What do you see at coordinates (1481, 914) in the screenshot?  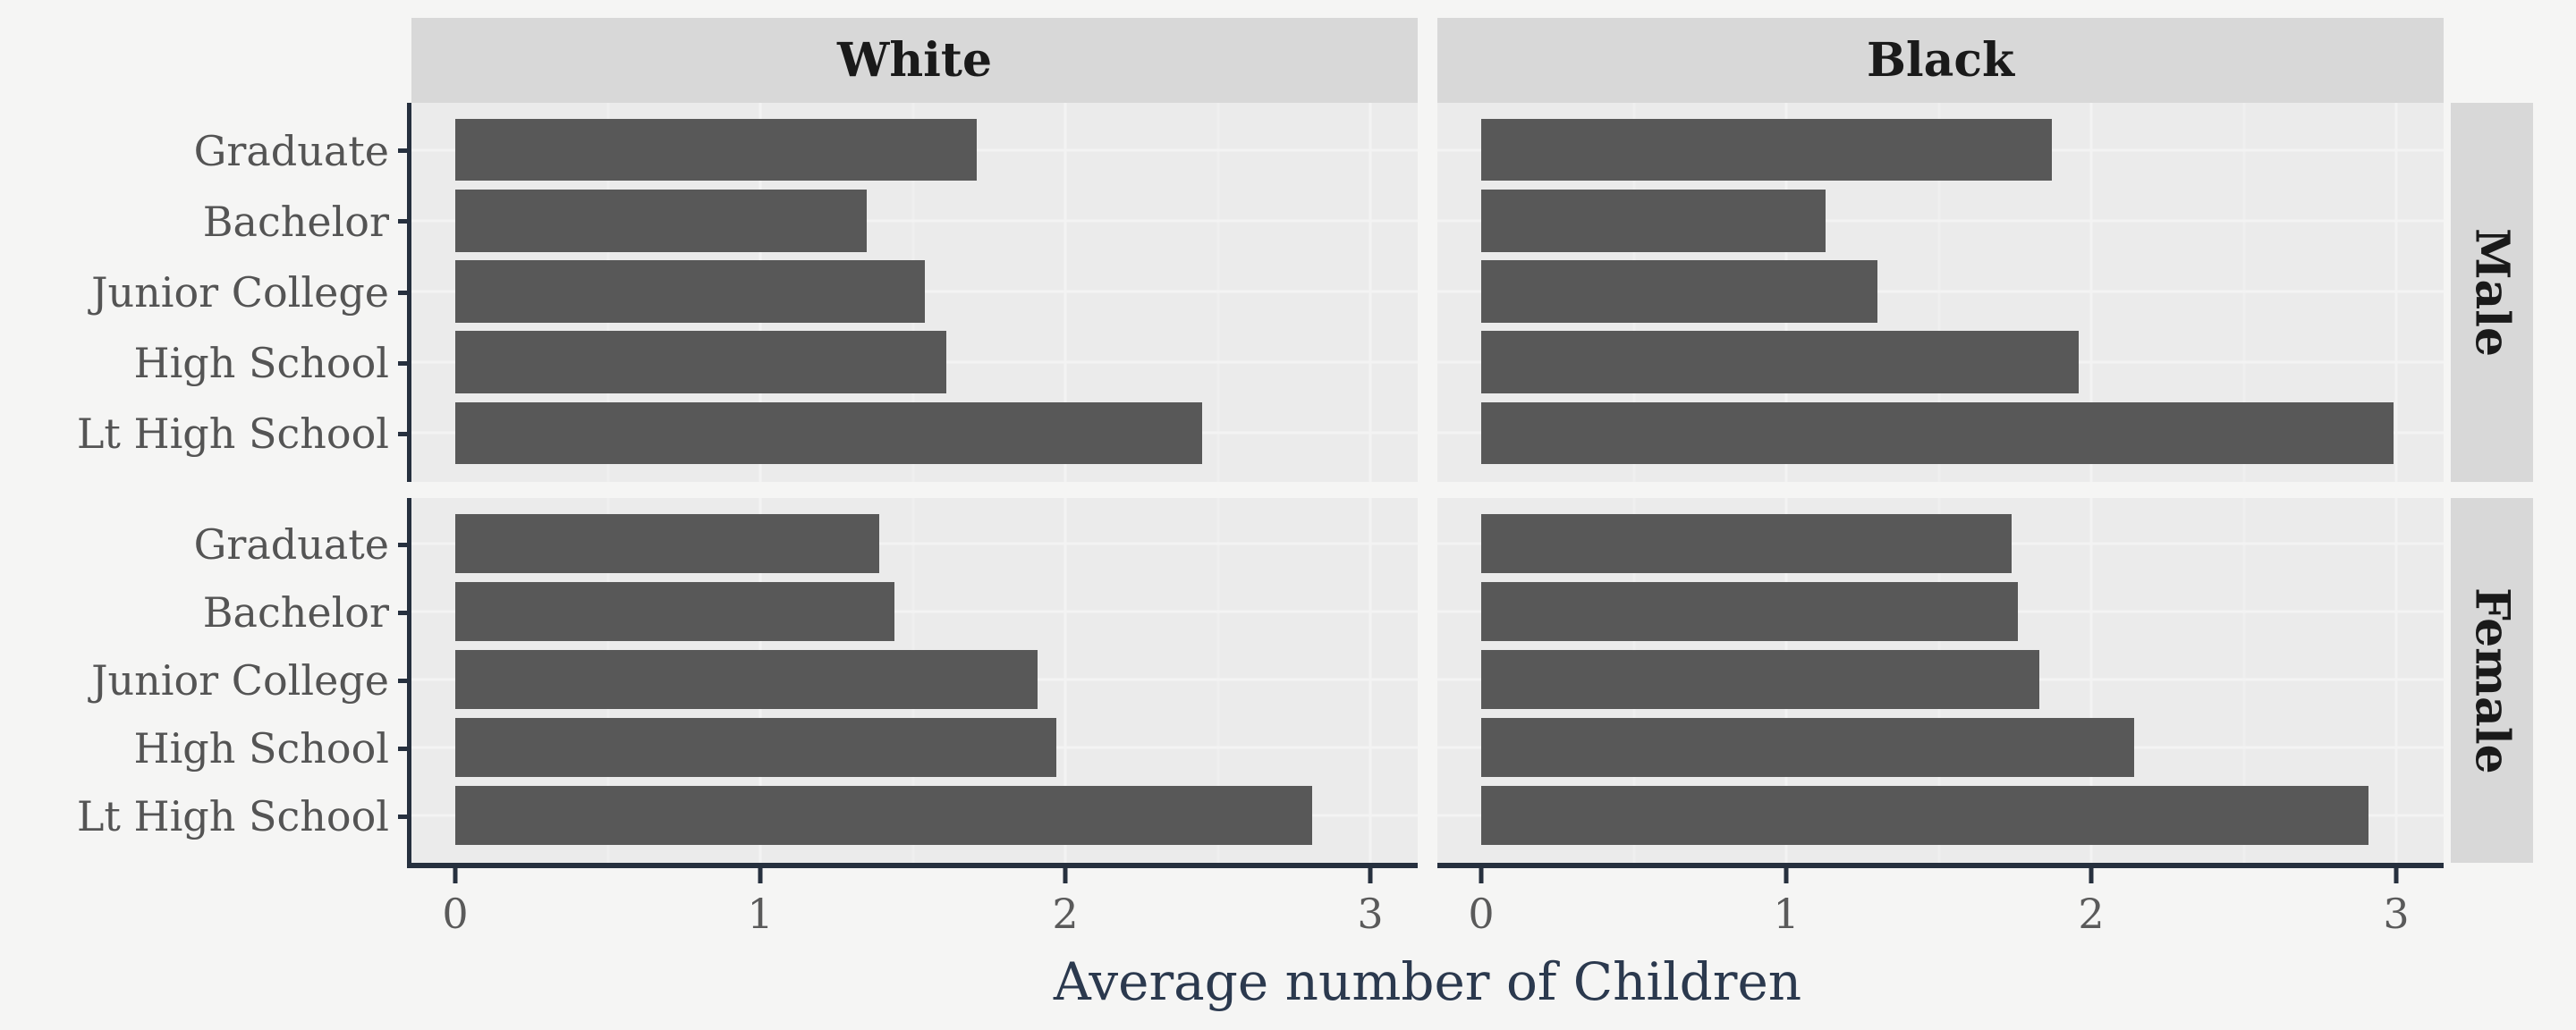 I see `x-axis-tick-label: 0` at bounding box center [1481, 914].